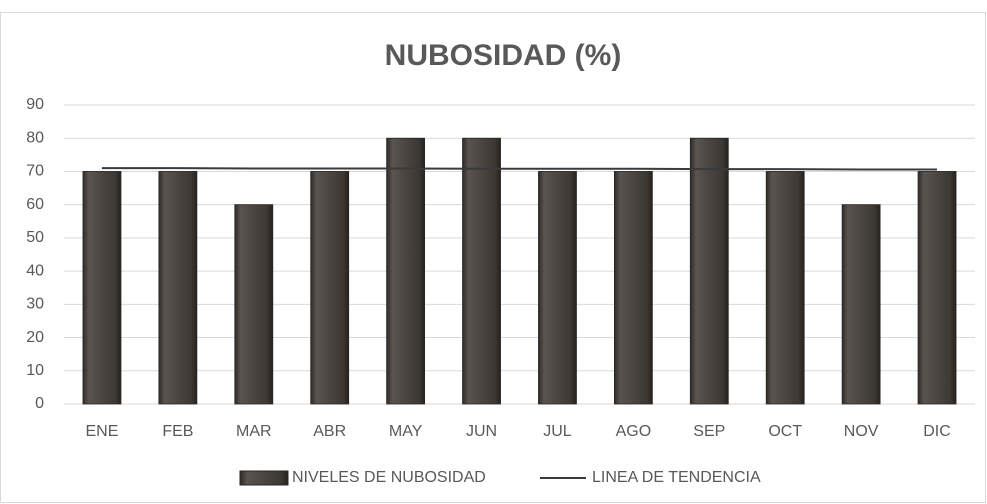 Image resolution: width=987 pixels, height=504 pixels. What do you see at coordinates (503, 55) in the screenshot?
I see `chart-title: NUBOSIDAD (%)` at bounding box center [503, 55].